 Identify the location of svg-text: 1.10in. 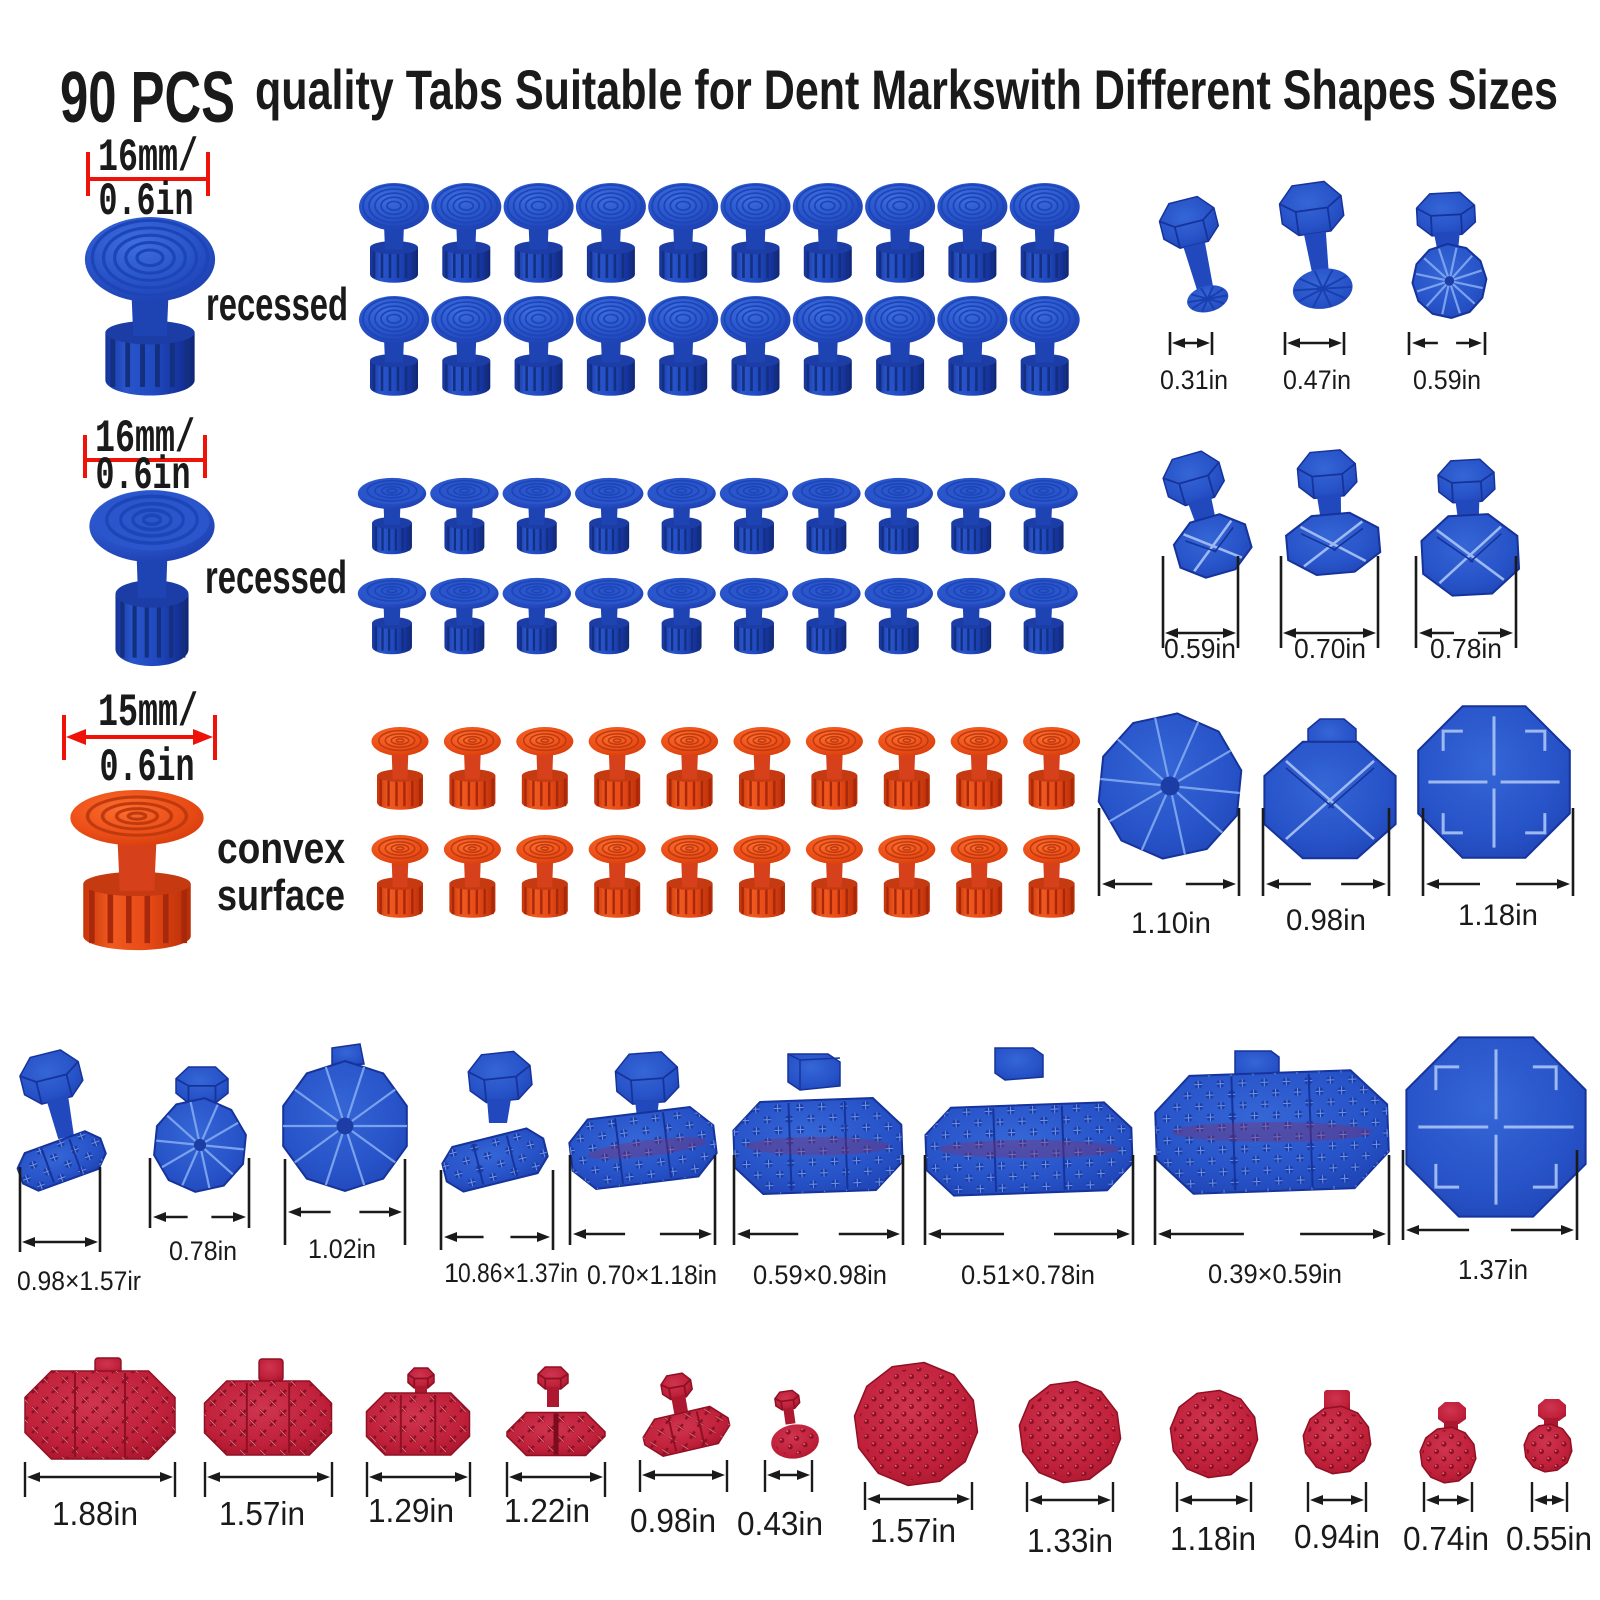
(1171, 923).